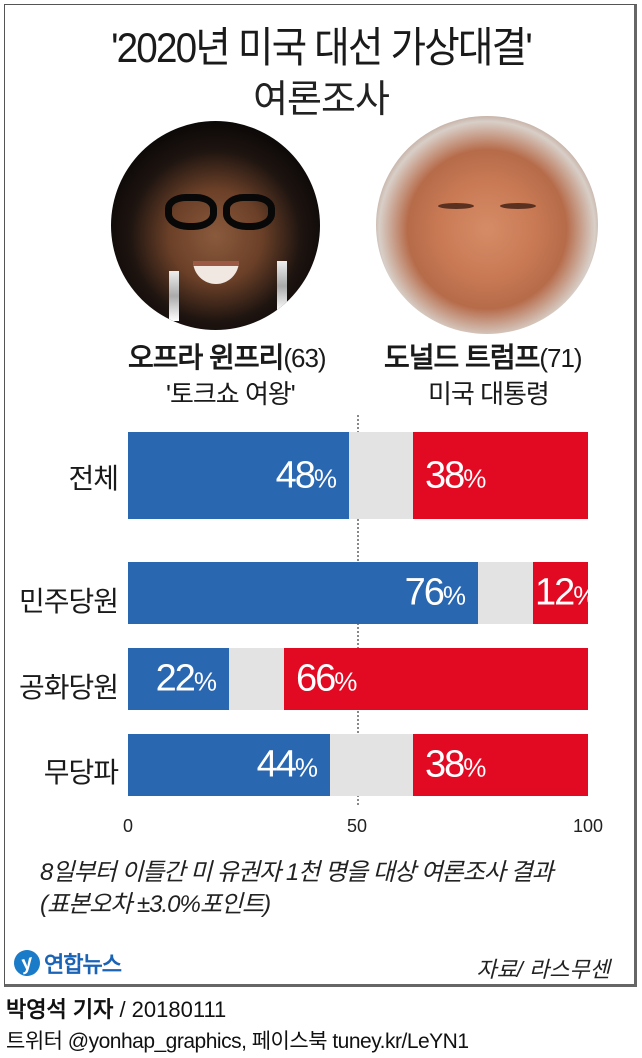 This screenshot has height=1058, width=642. I want to click on glasses-shape, so click(221, 214).